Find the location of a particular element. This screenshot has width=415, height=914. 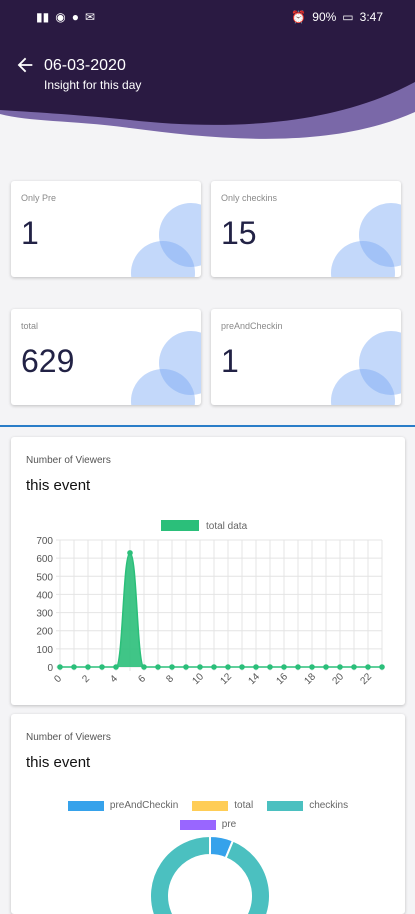

x-tick-label: 0 is located at coordinates (58, 679).